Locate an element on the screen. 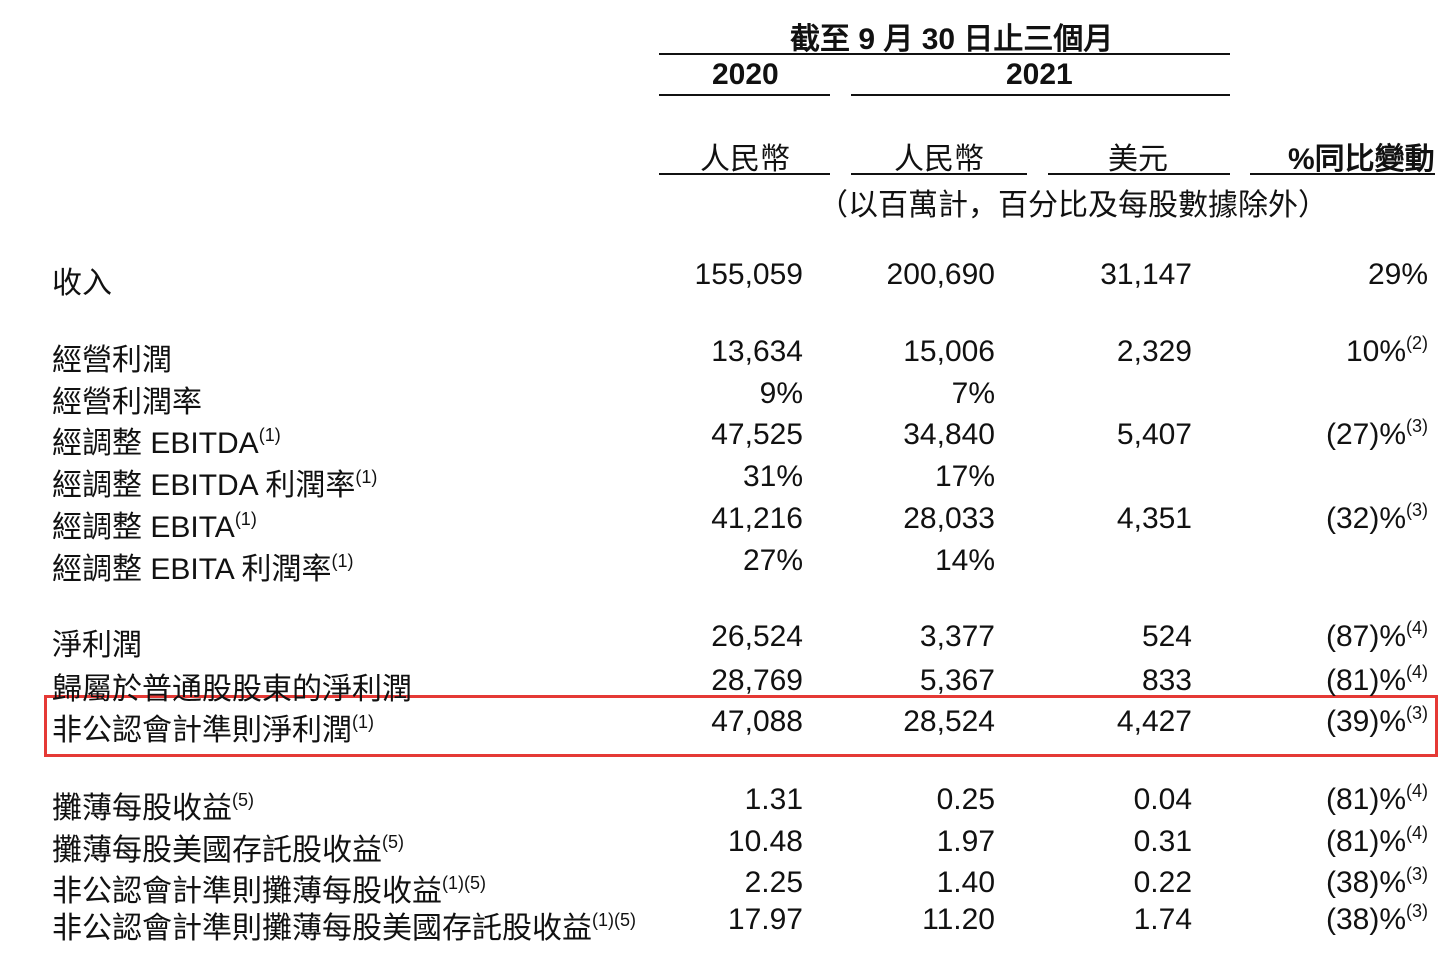  value-usd-2021: 1.74 is located at coordinates (1163, 920).